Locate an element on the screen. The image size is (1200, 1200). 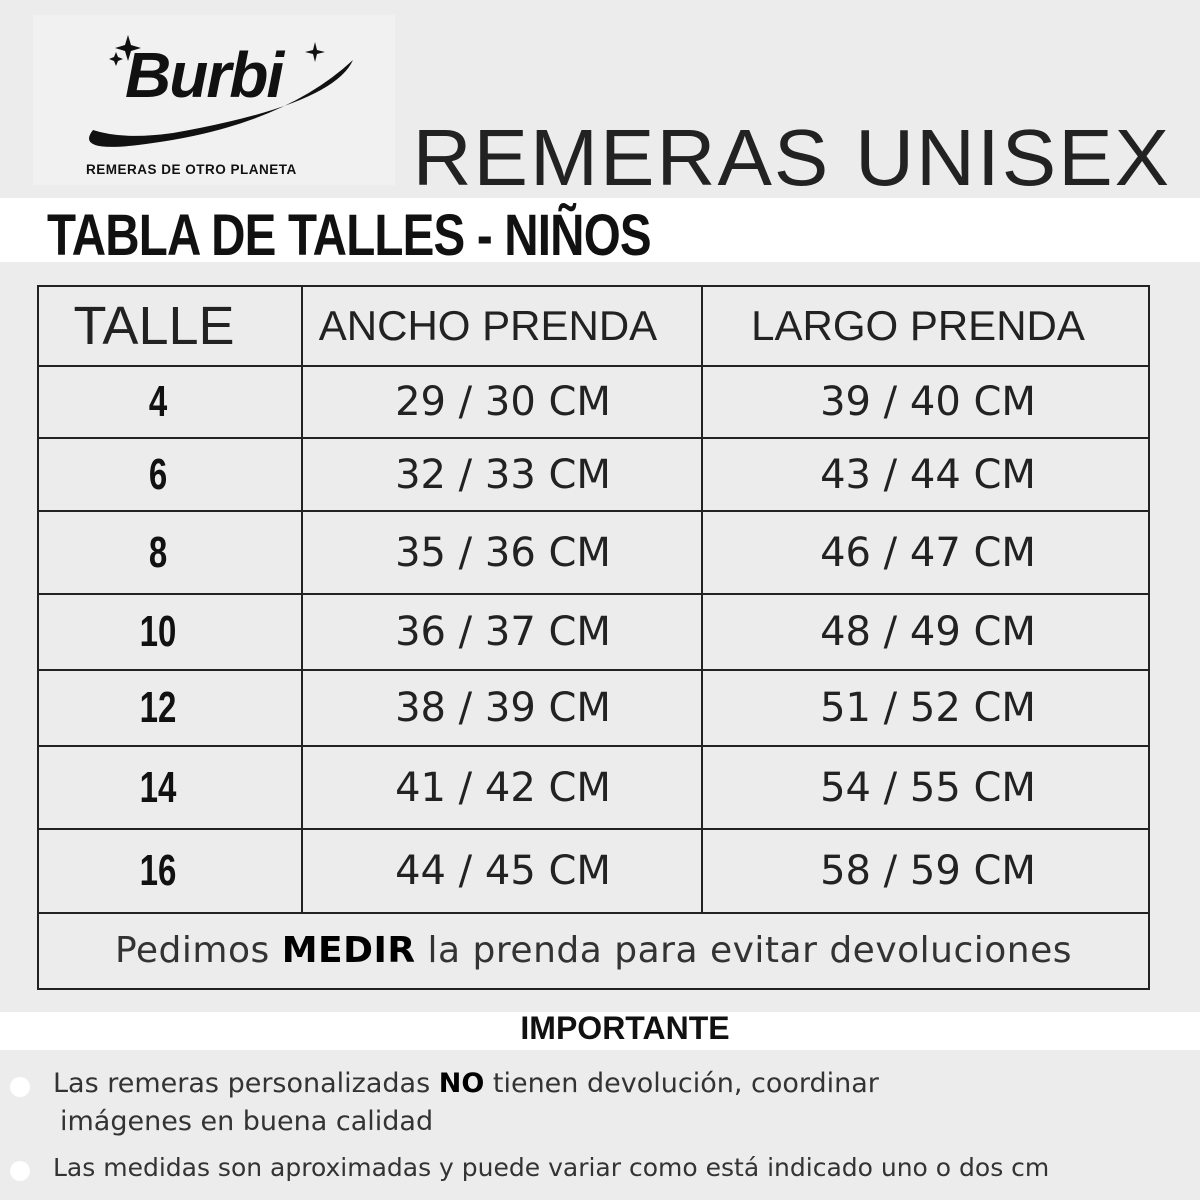
important-heading: IMPORTANTE is located at coordinates (625, 1028).